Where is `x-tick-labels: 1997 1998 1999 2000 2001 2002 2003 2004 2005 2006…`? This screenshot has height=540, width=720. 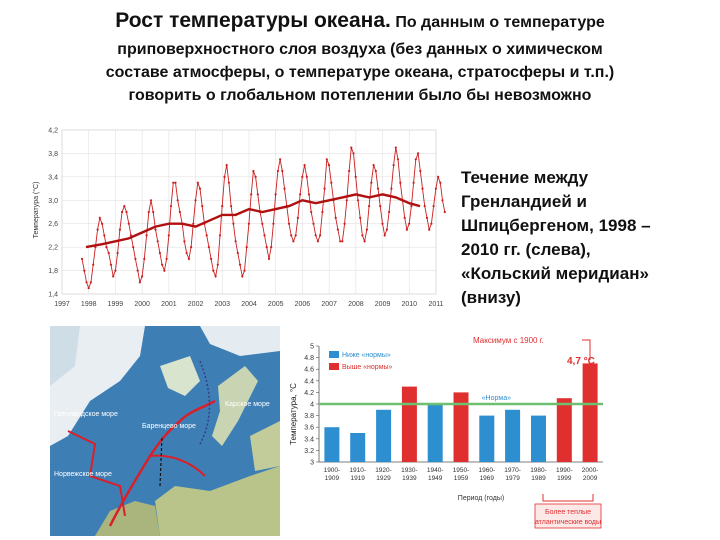 x-tick-labels: 1997 1998 1999 2000 2001 2002 2003 2004 2005 2006… is located at coordinates (248, 304).